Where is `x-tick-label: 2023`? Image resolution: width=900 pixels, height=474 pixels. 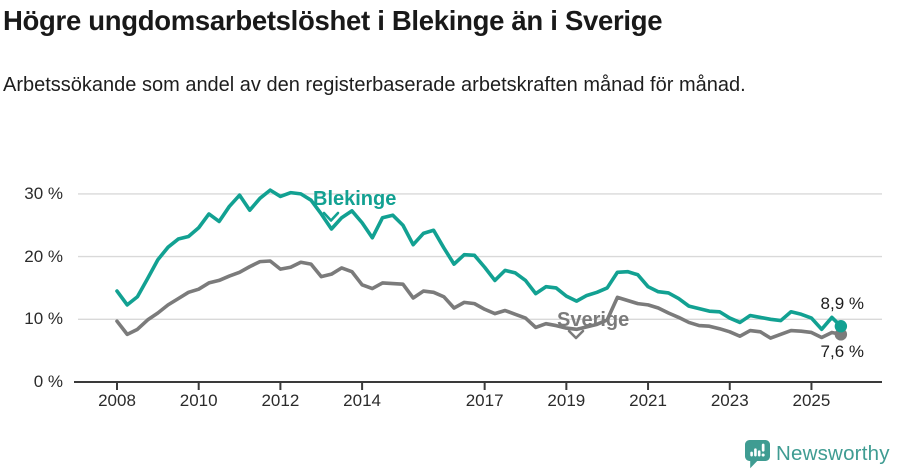
x-tick-label: 2023 is located at coordinates (729, 400).